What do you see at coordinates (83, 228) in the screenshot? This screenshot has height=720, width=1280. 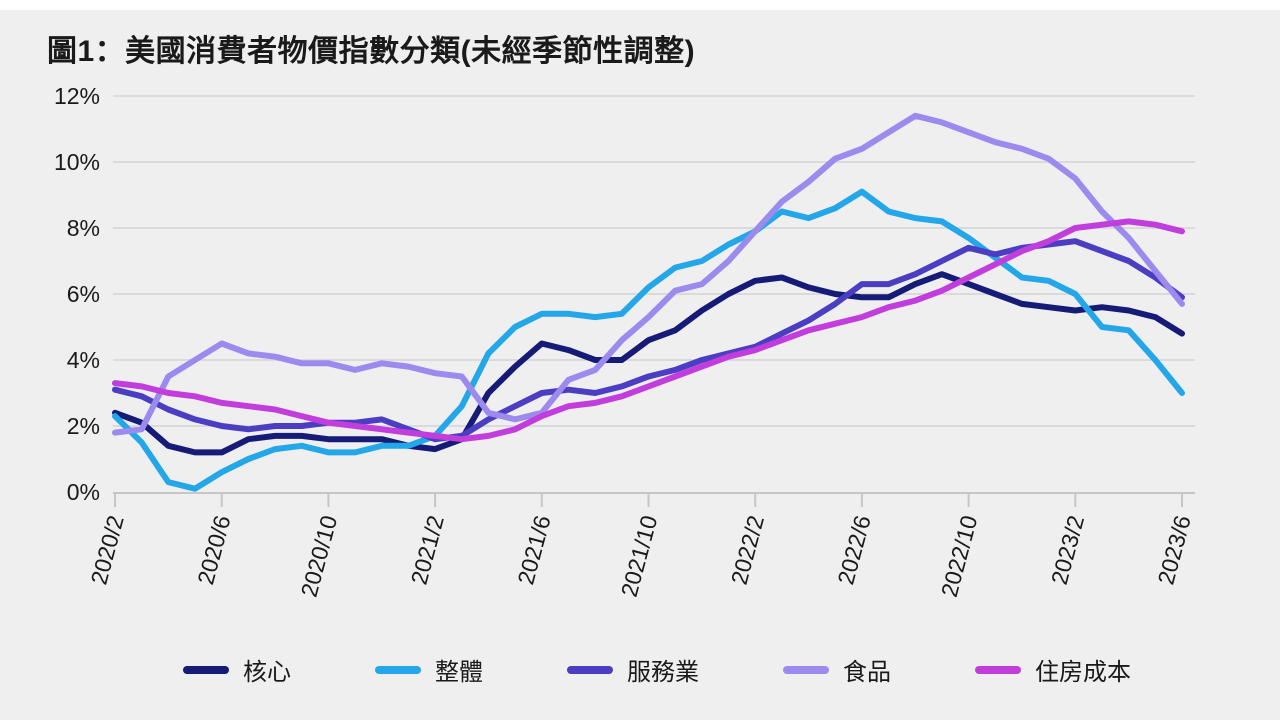 I see `y-tick-label-8%: 8%` at bounding box center [83, 228].